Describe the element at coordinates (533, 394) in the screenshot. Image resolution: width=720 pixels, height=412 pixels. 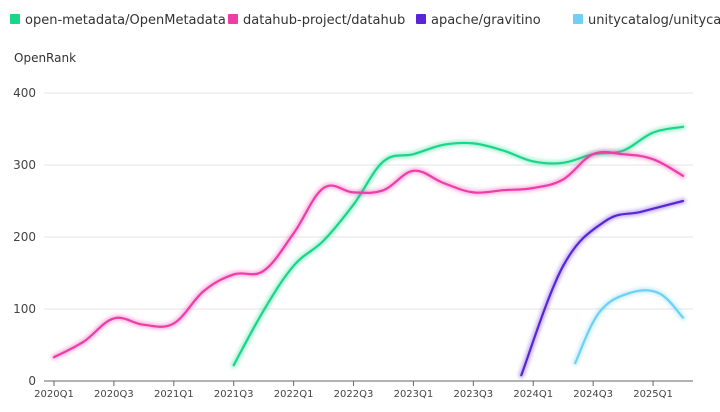
I see `x-tick-label: 2024Q1` at that location.